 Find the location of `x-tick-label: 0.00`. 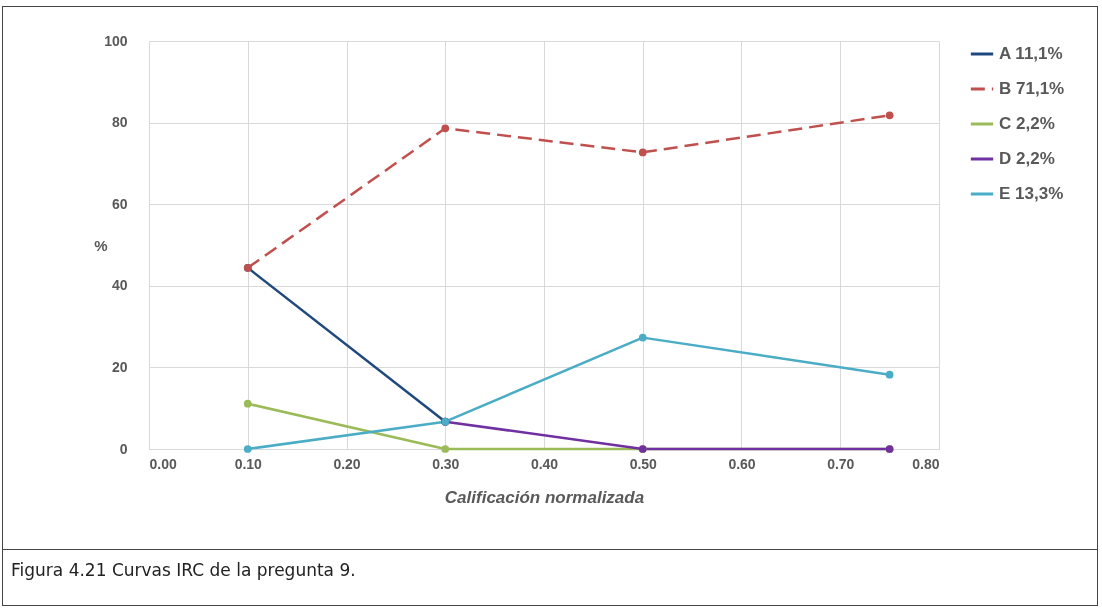

x-tick-label: 0.00 is located at coordinates (163, 463).